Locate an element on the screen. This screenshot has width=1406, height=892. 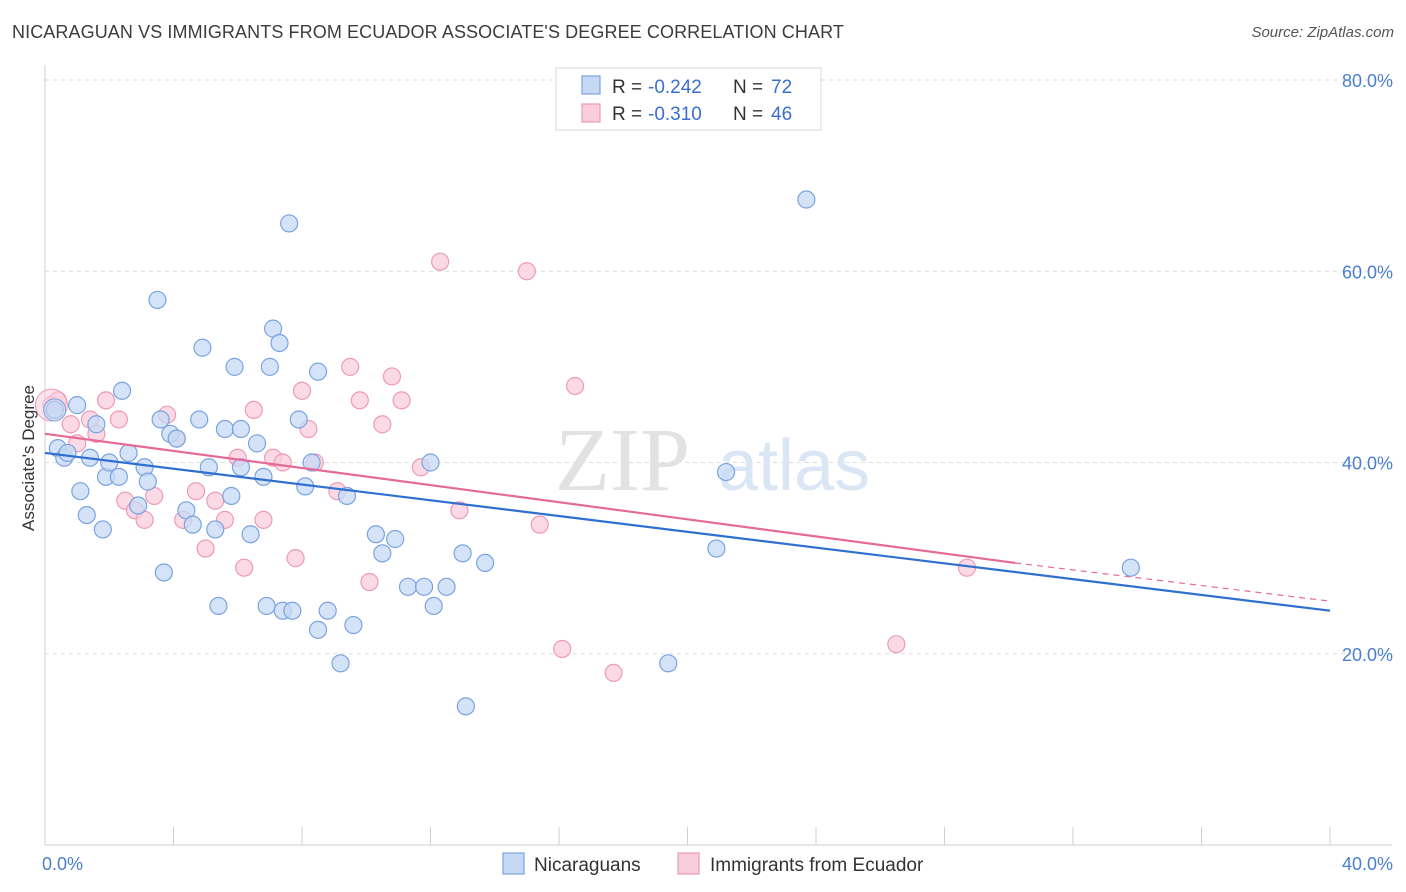
x-tick-label-1: 40.0% is located at coordinates (1367, 864).